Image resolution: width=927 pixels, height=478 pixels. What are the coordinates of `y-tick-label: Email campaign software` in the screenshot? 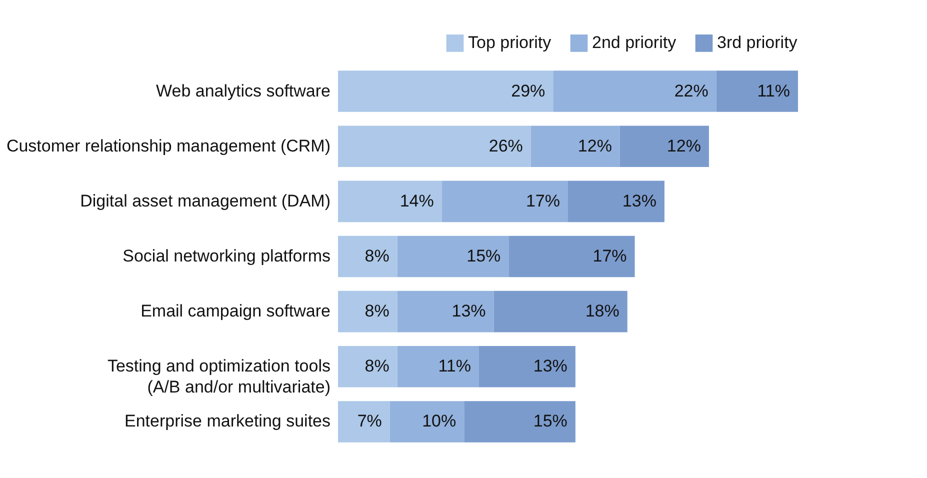 It's located at (235, 311).